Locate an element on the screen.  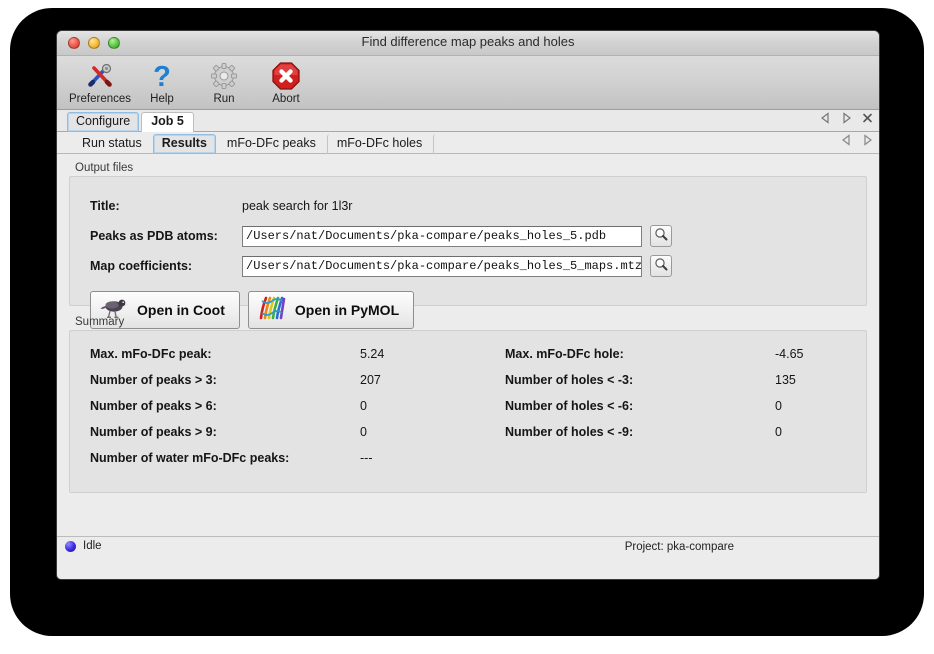
toolbar-button-help: ? Help is located at coordinates (162, 82).